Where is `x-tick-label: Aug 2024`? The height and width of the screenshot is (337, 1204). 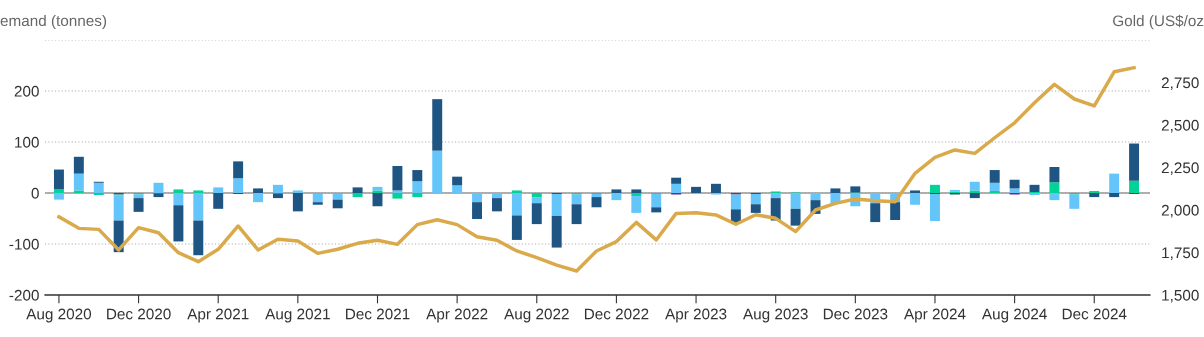 x-tick-label: Aug 2024 is located at coordinates (1014, 315).